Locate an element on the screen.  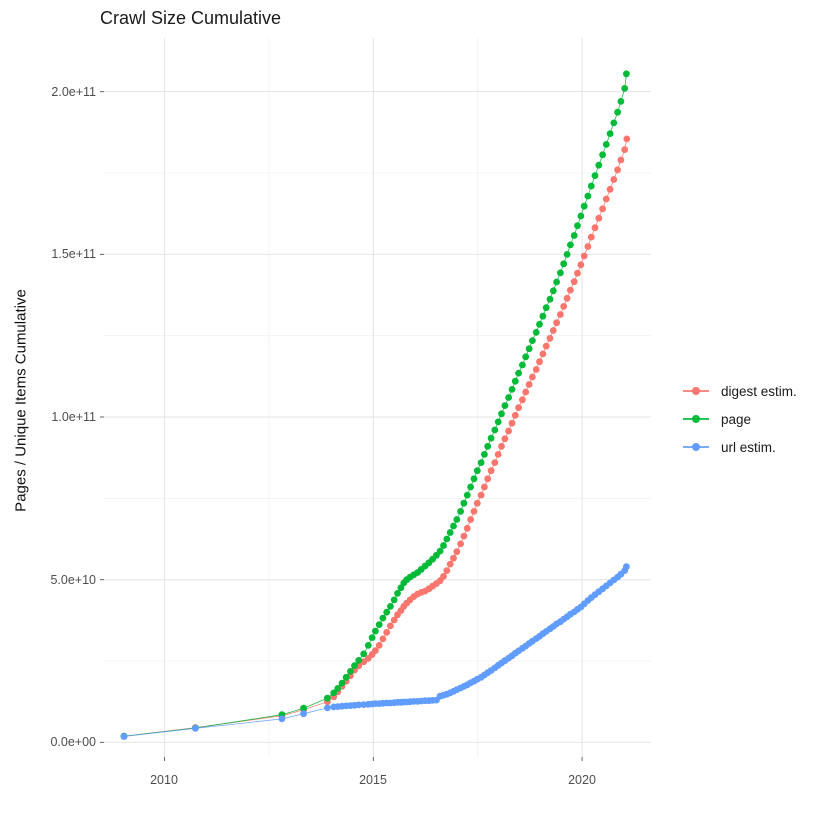
y-tick-label: 0.0e+00 is located at coordinates (73, 742).